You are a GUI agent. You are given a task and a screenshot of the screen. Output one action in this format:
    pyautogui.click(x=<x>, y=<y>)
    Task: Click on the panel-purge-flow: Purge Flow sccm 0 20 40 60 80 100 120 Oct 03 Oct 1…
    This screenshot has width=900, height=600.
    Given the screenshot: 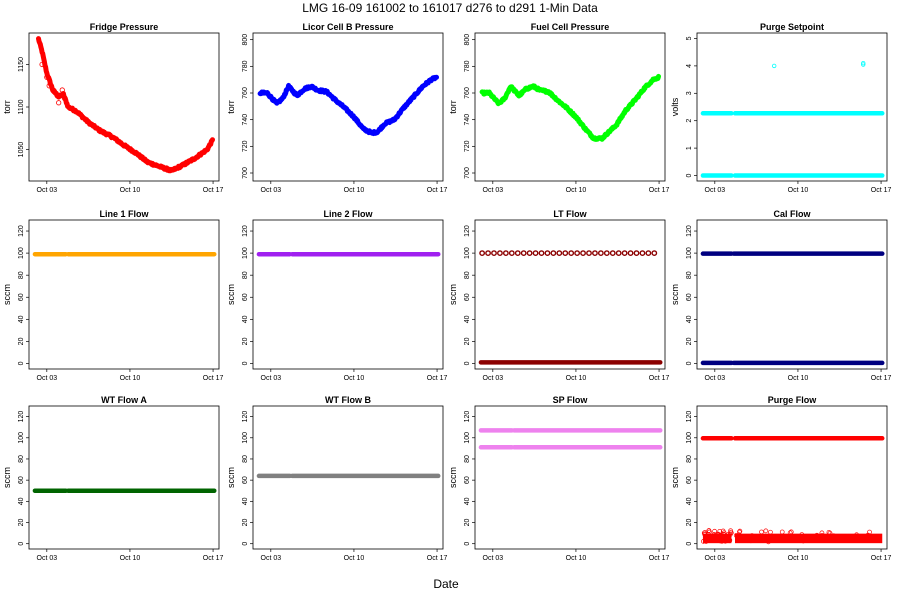 What is the action you would take?
    pyautogui.click(x=780, y=478)
    